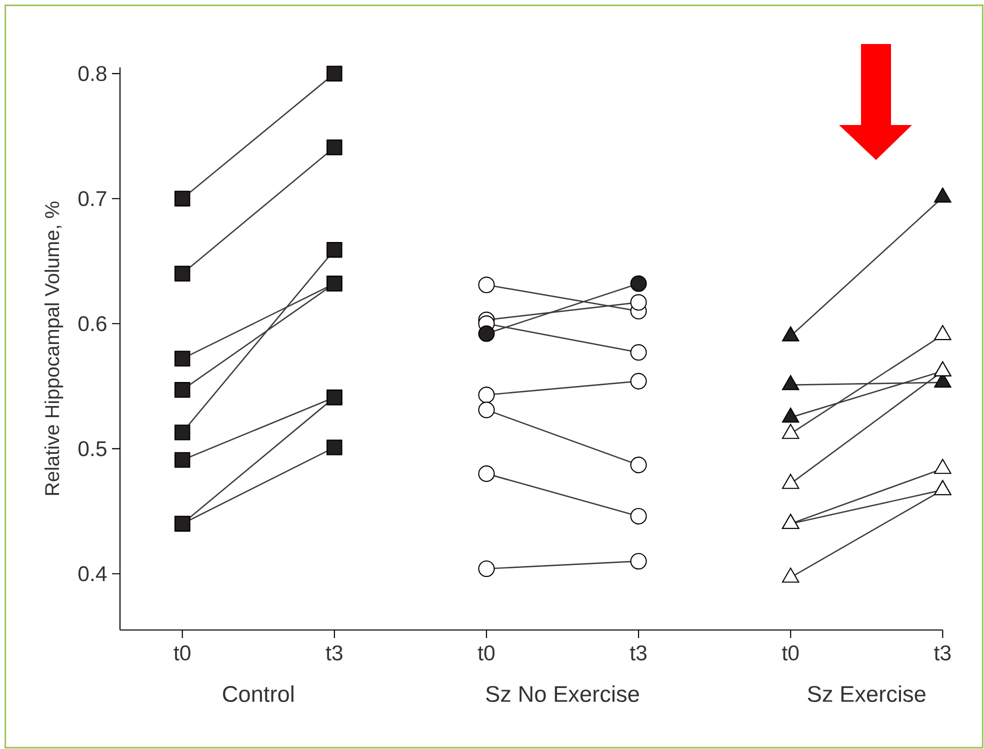  I want to click on text: Sz No Exercise, so click(562, 693).